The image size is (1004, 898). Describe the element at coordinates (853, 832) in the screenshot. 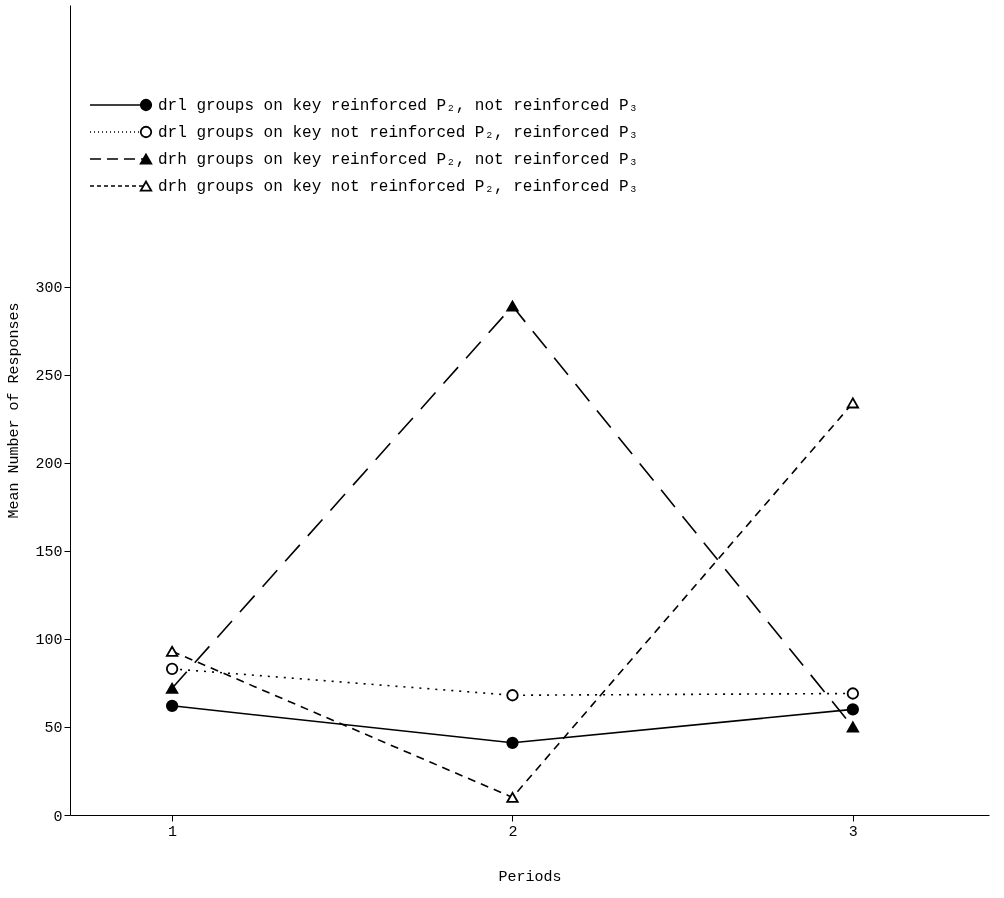

I see `x-tick-label: 3` at that location.